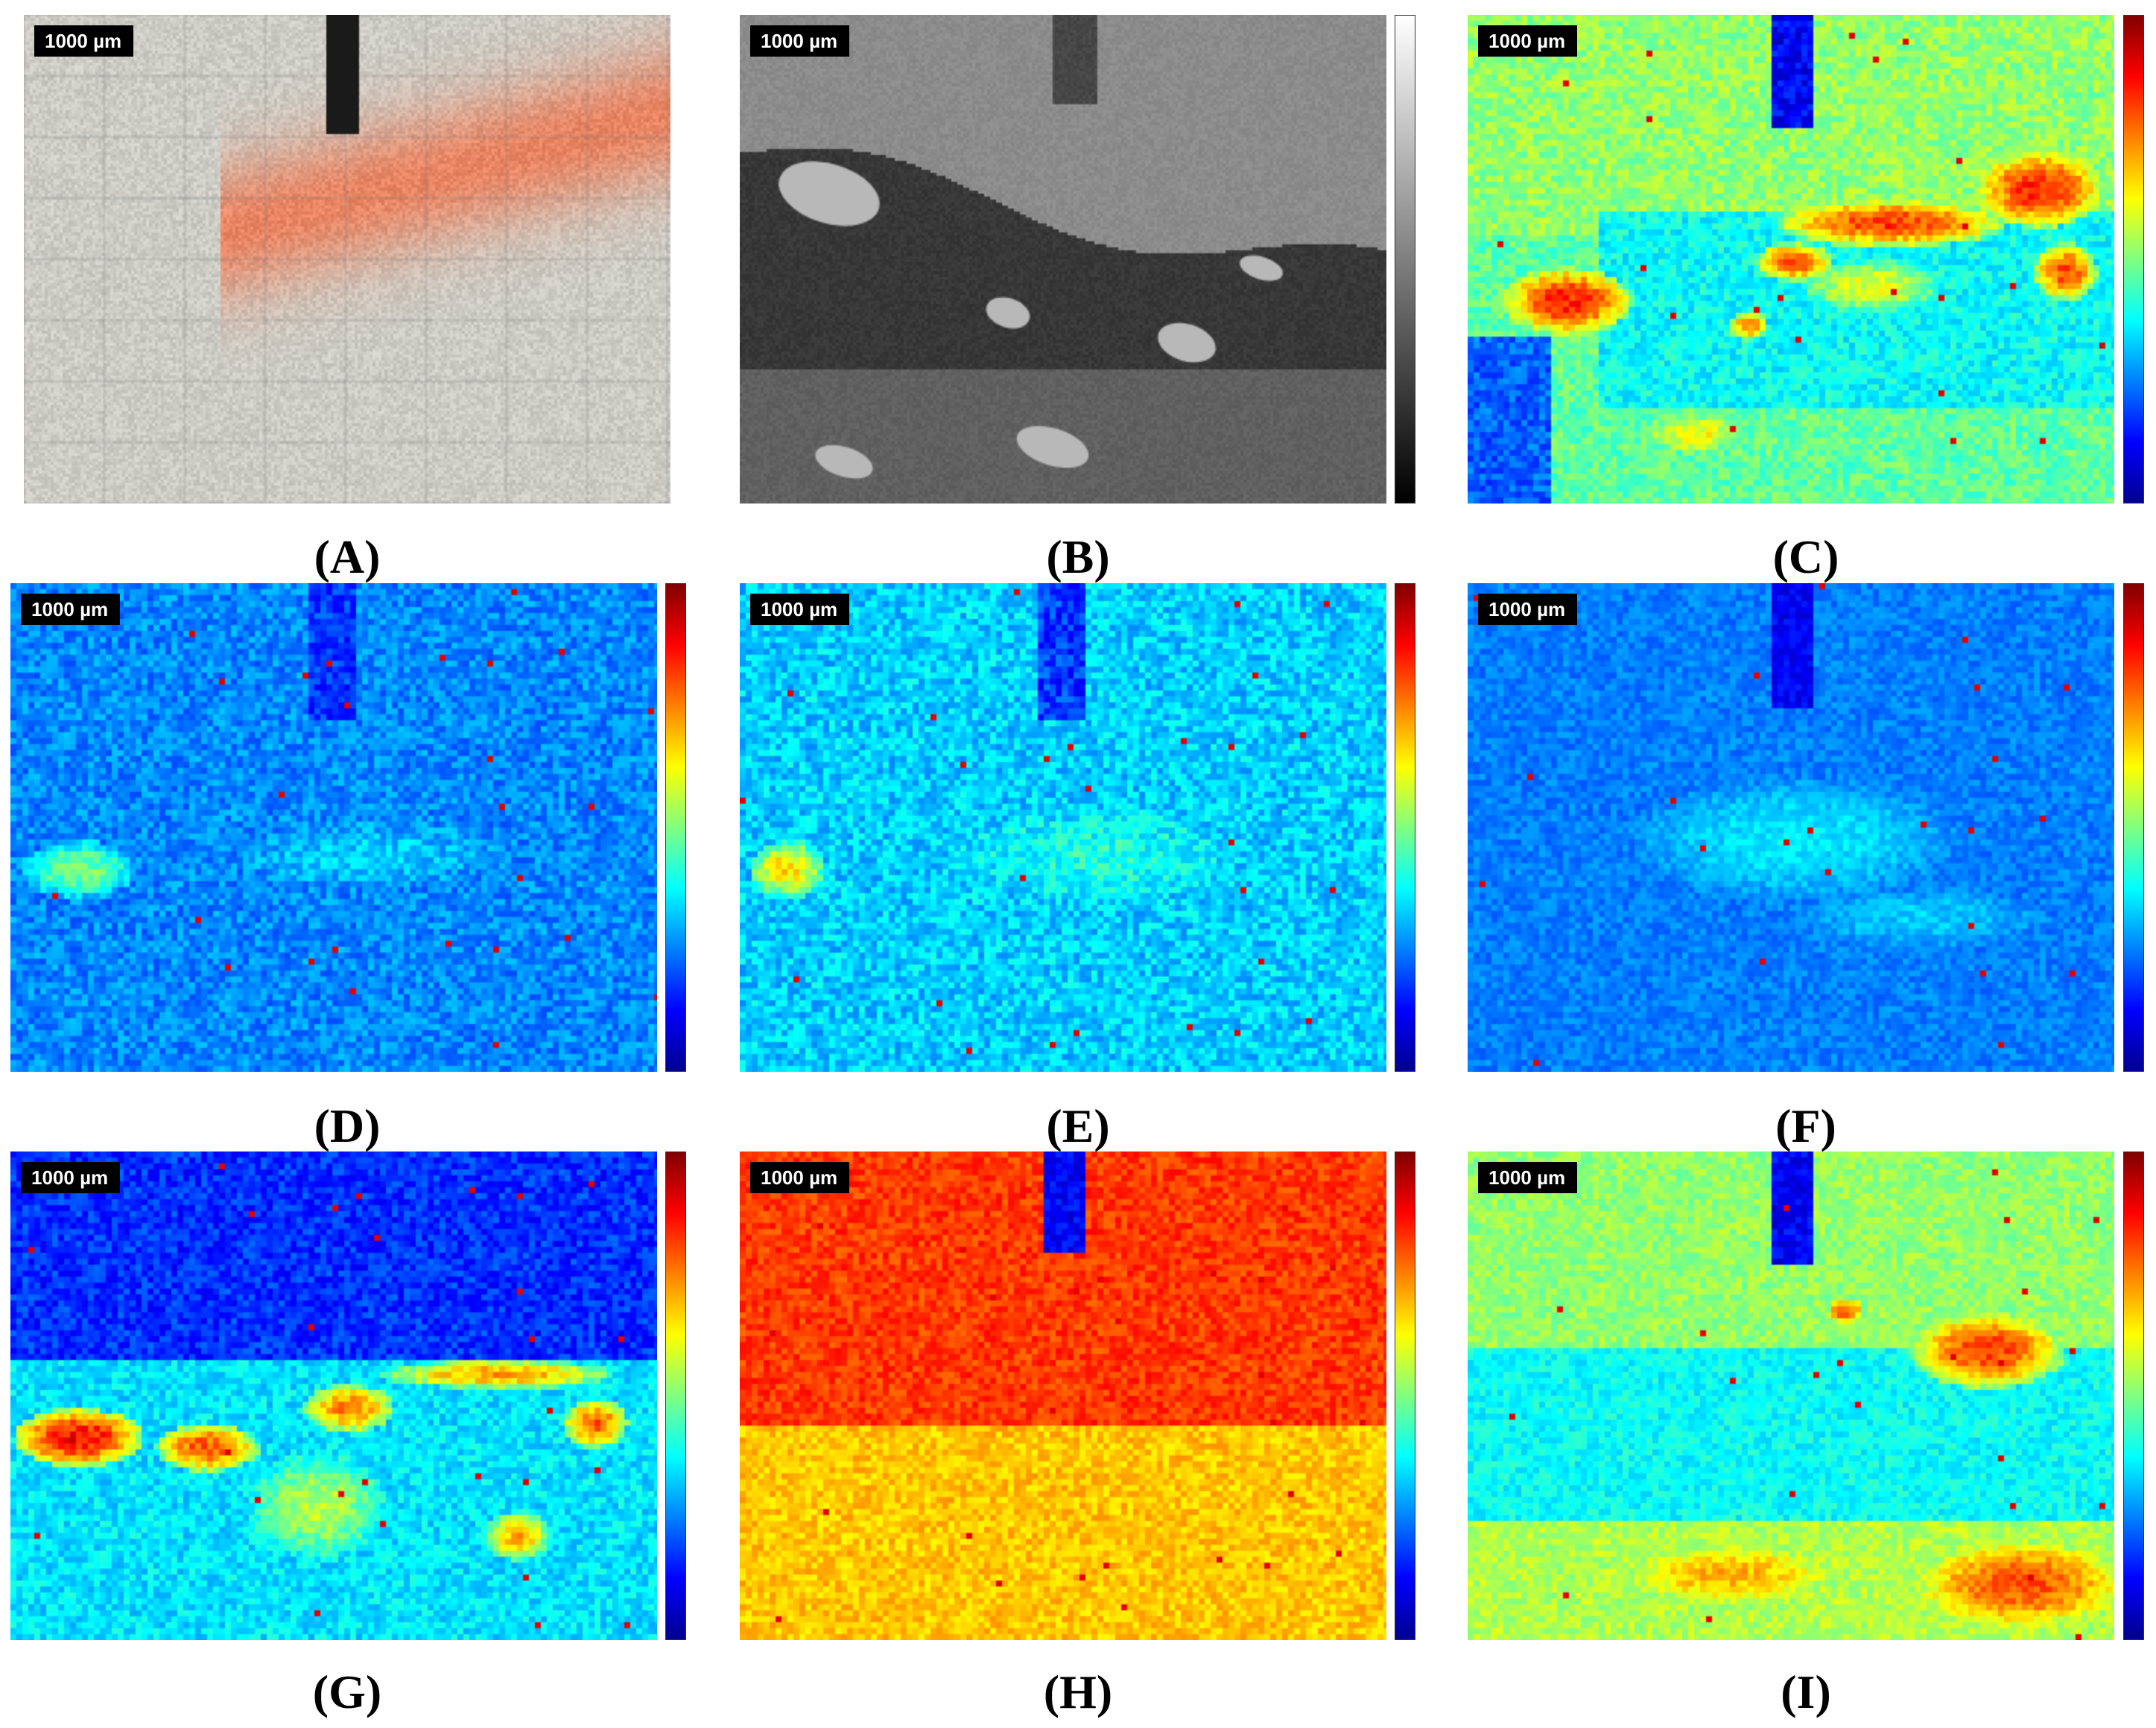 The height and width of the screenshot is (1728, 2156). Describe the element at coordinates (1078, 556) in the screenshot. I see `panel-caption: (B)` at that location.